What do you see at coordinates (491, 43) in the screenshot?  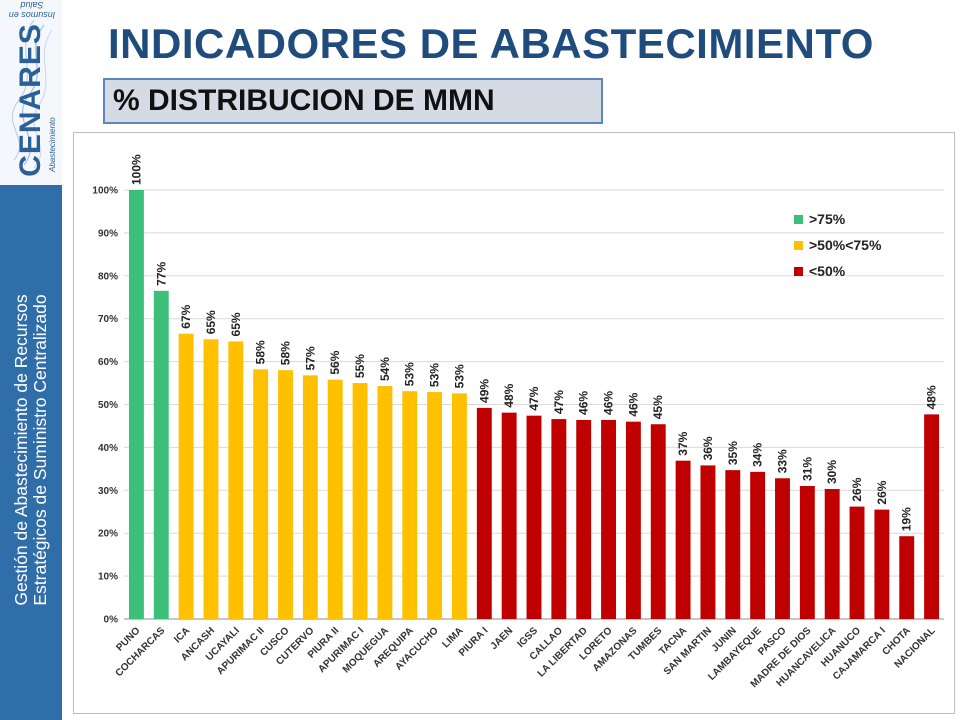 I see `page-title: INDICADORES DE ABASTECIMIENTO` at bounding box center [491, 43].